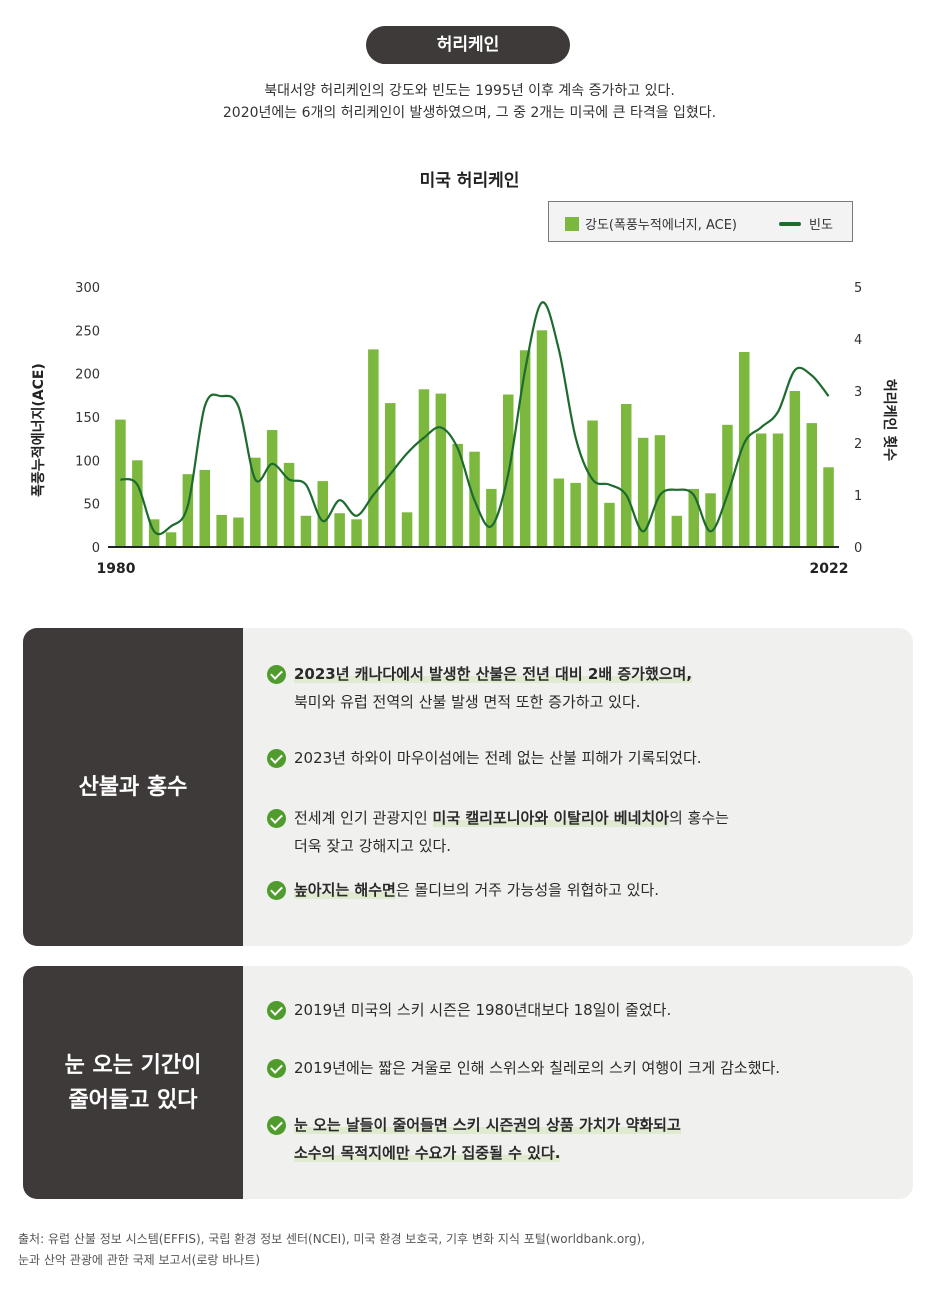 This screenshot has height=1299, width=939. I want to click on bar-2010, so click(626, 475).